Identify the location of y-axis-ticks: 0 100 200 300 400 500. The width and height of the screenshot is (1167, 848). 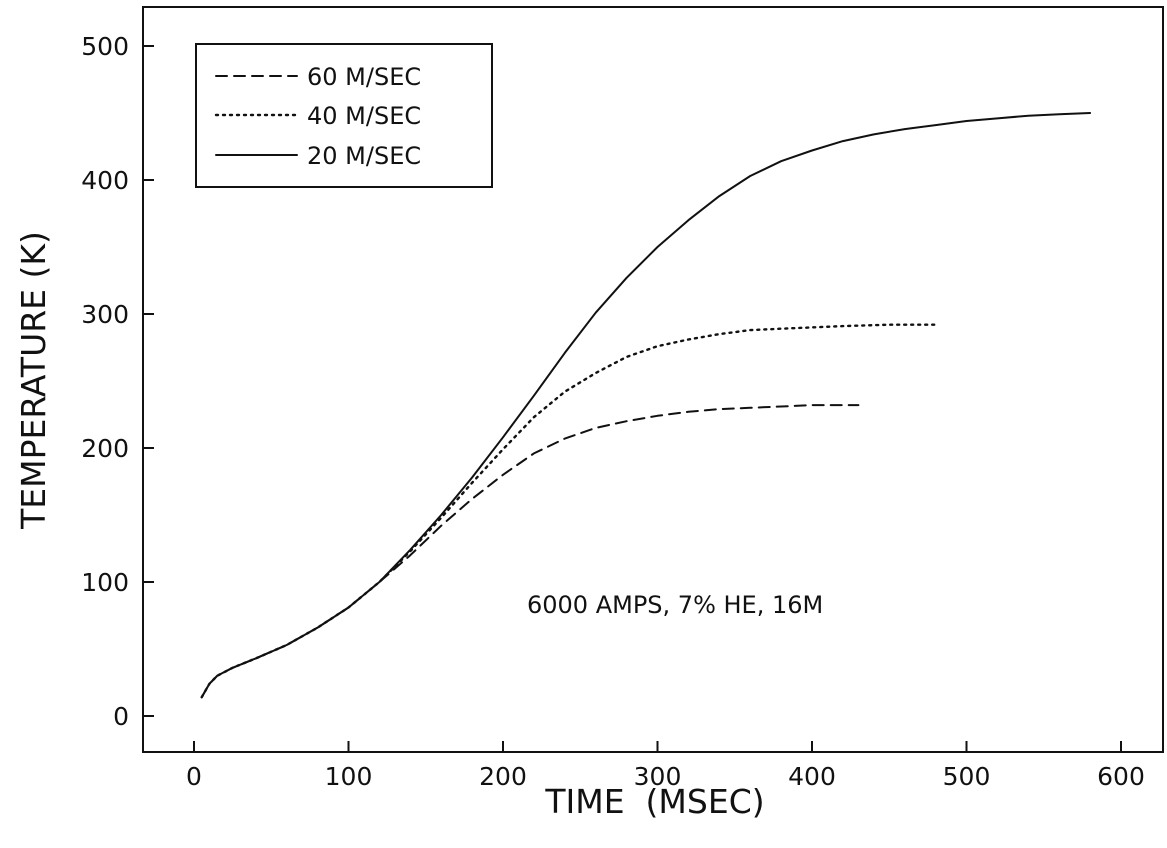
(117, 381).